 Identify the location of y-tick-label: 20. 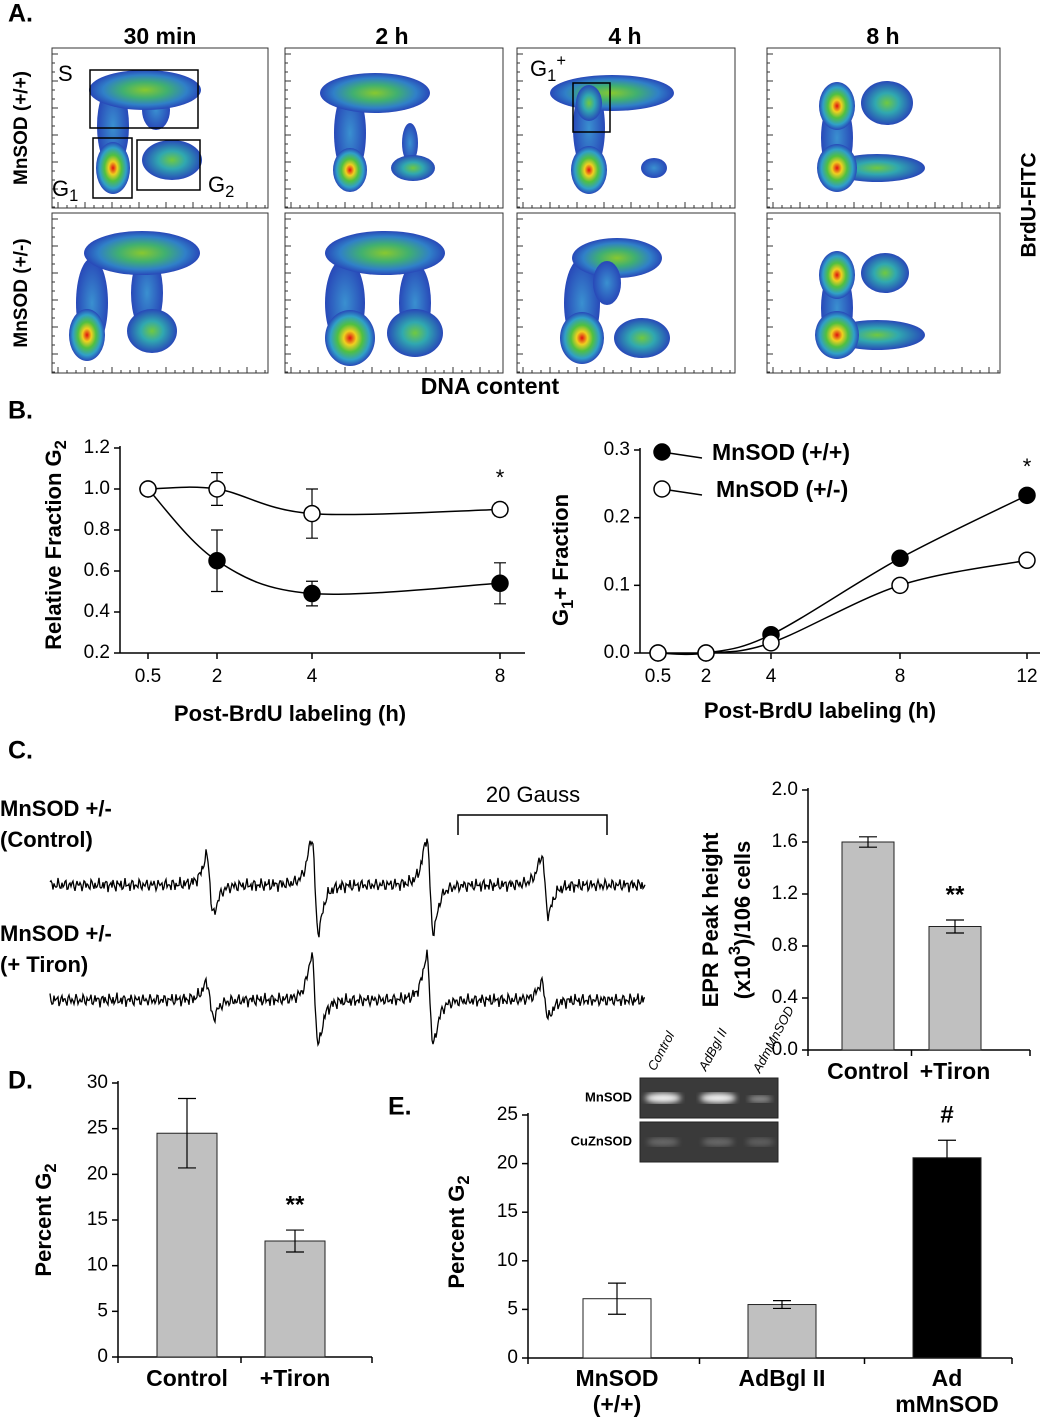
(97, 1173).